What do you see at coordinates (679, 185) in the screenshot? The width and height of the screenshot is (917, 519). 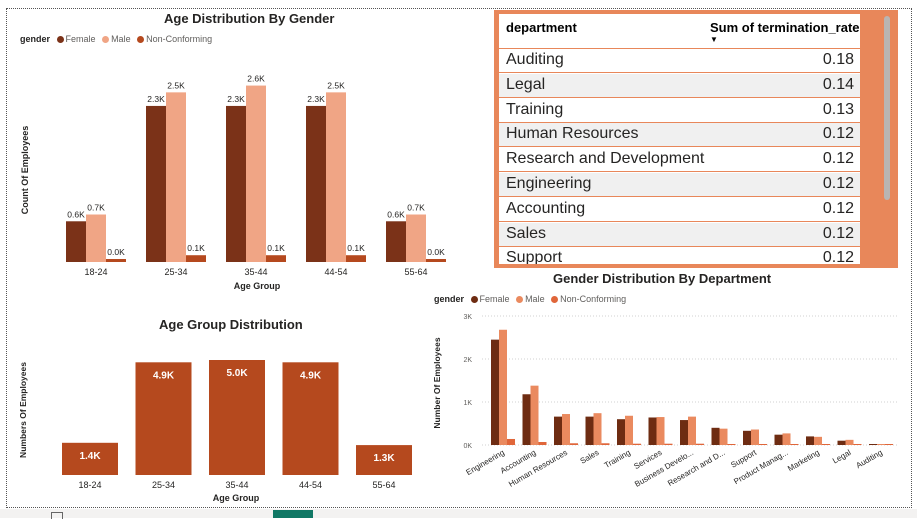 I see `table-row: Engineering 0.12` at bounding box center [679, 185].